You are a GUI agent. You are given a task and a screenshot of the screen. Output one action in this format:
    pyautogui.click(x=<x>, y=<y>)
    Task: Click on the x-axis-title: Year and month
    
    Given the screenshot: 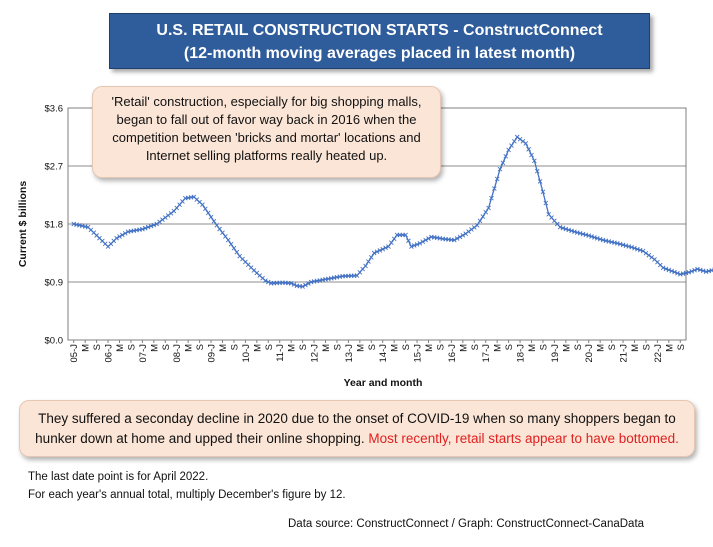 What is the action you would take?
    pyautogui.click(x=383, y=383)
    